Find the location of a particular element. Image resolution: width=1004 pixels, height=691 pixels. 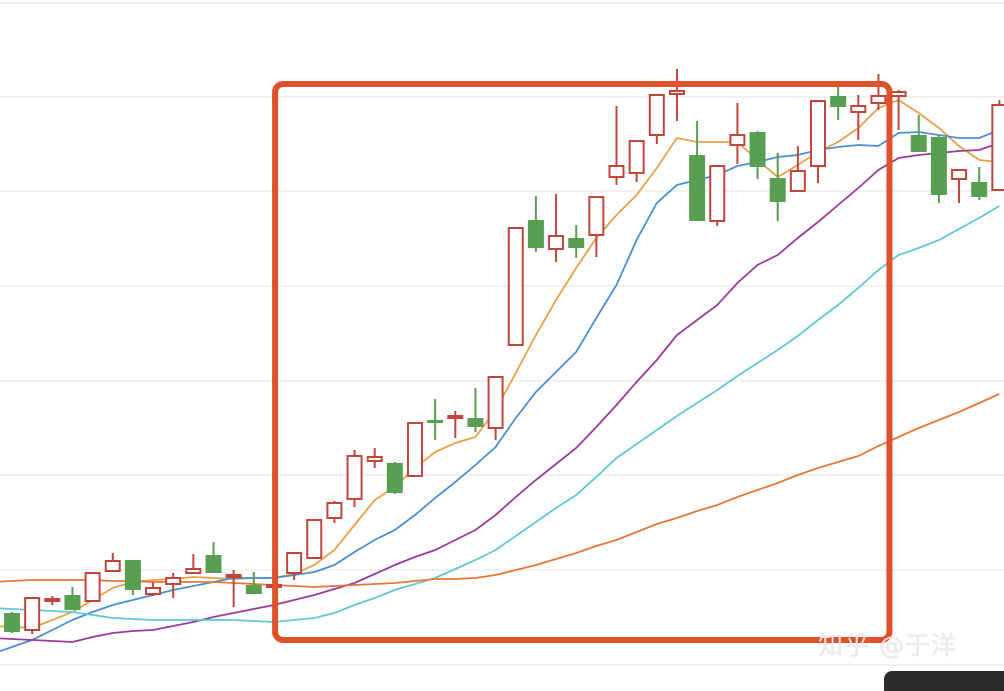

watermark: 知乎 @于洋 is located at coordinates (887, 645).